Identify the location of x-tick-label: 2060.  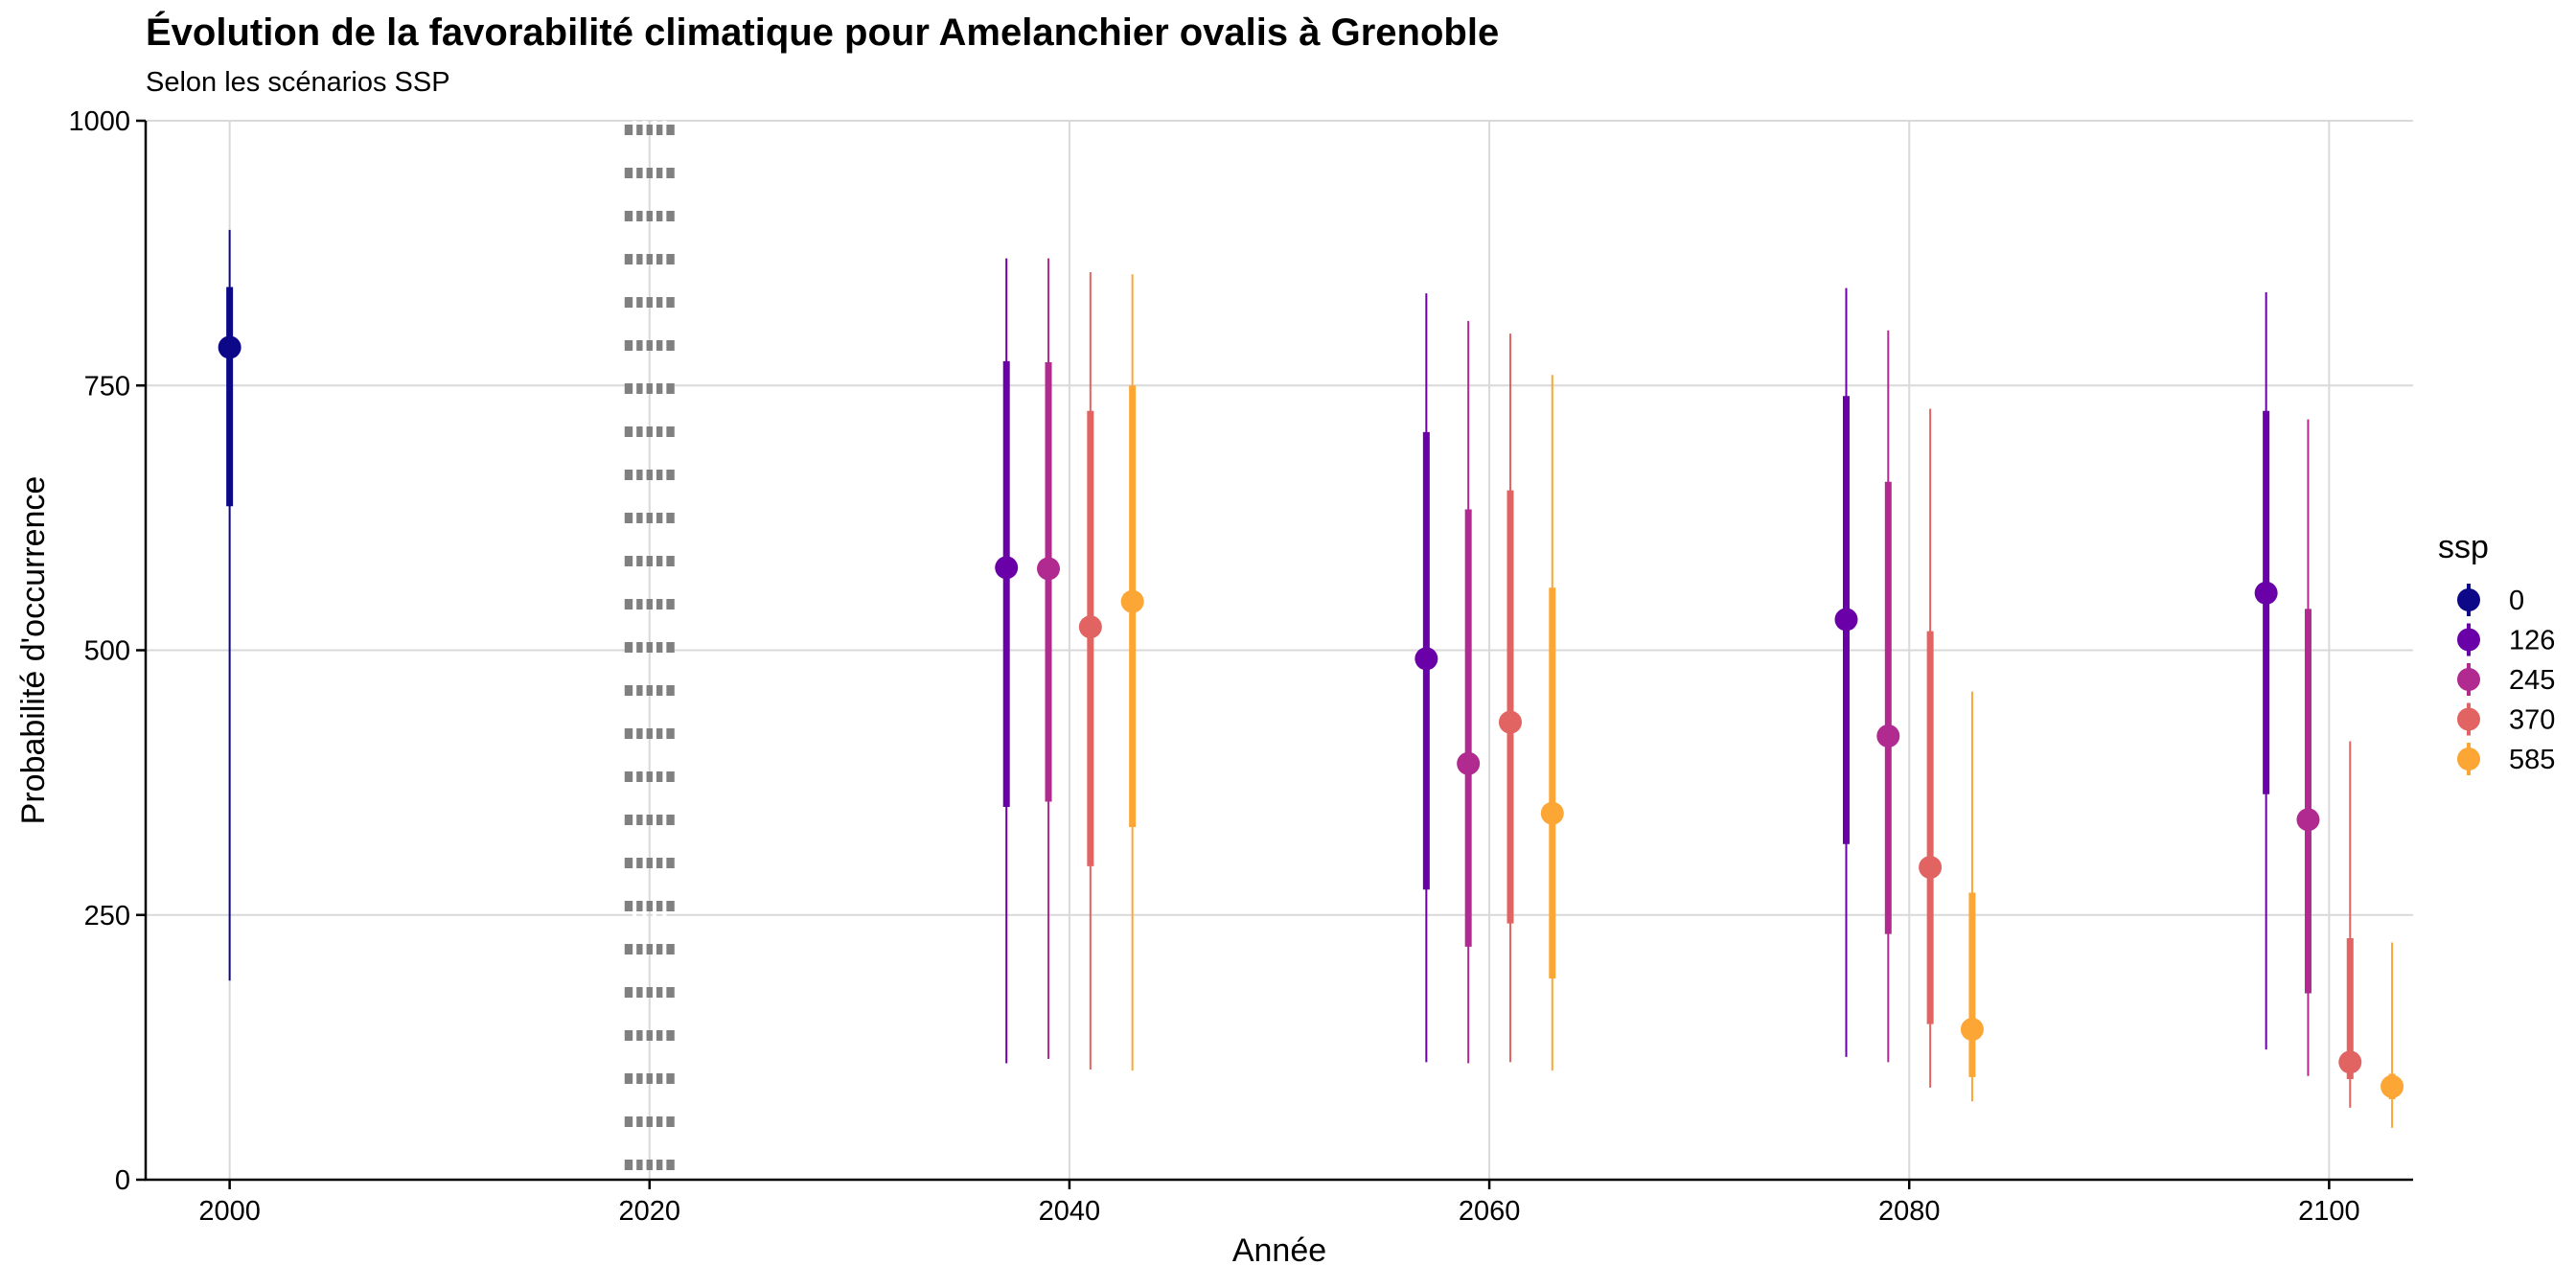
(1490, 1211).